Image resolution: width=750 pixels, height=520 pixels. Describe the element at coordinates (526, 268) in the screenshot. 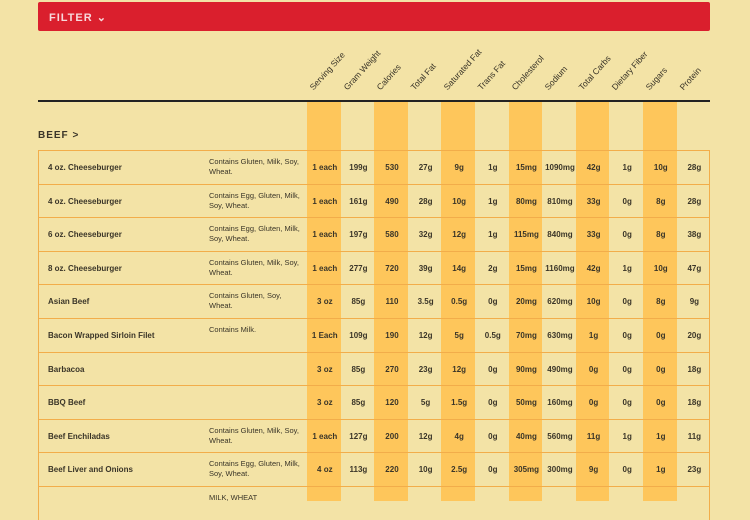

I see `cell-value: 15mg` at that location.